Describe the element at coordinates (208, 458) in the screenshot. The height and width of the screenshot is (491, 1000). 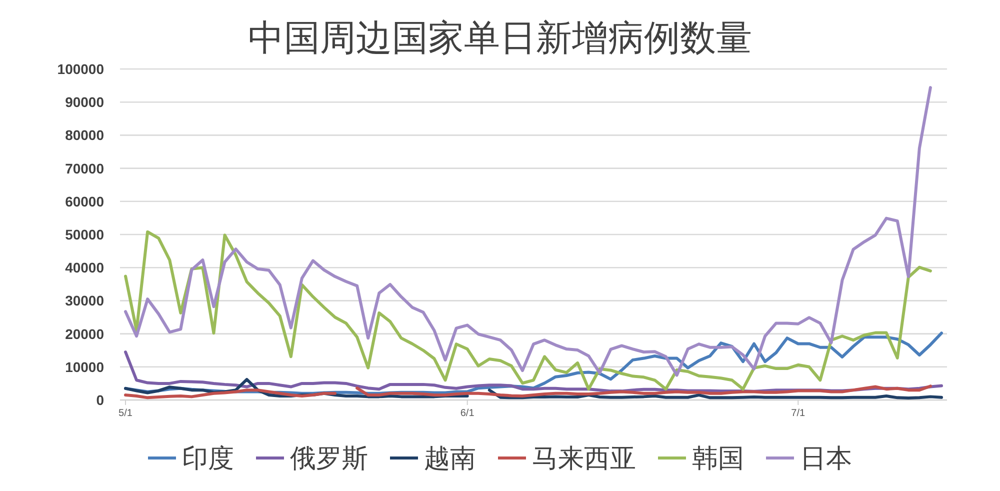
I see `legend-label: 印度` at that location.